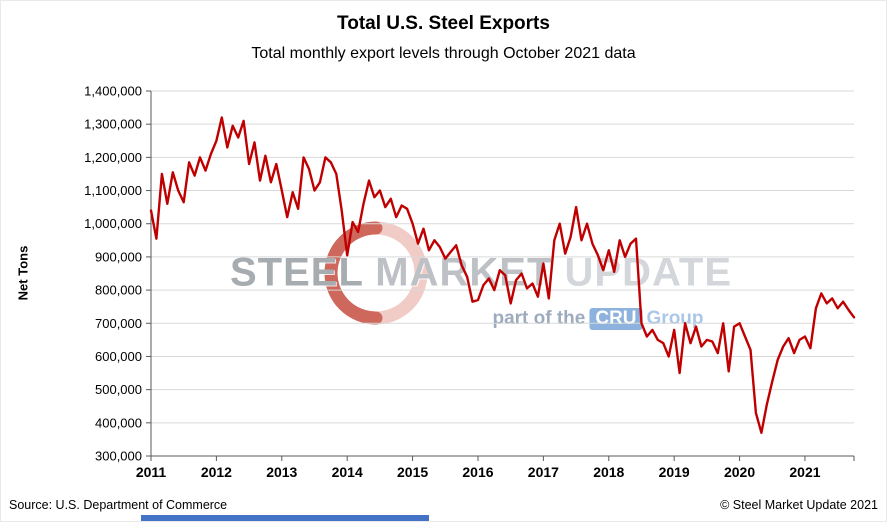  Describe the element at coordinates (675, 318) in the screenshot. I see `watermark-group: Group` at that location.